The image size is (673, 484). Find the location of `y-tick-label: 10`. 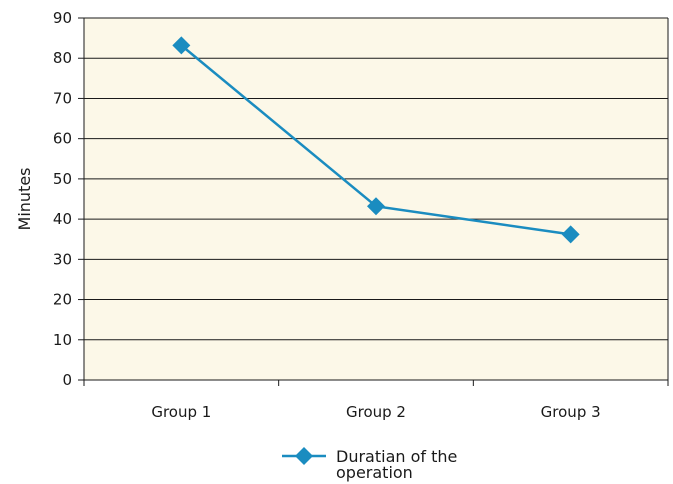

y-tick-label: 10 is located at coordinates (62, 340).